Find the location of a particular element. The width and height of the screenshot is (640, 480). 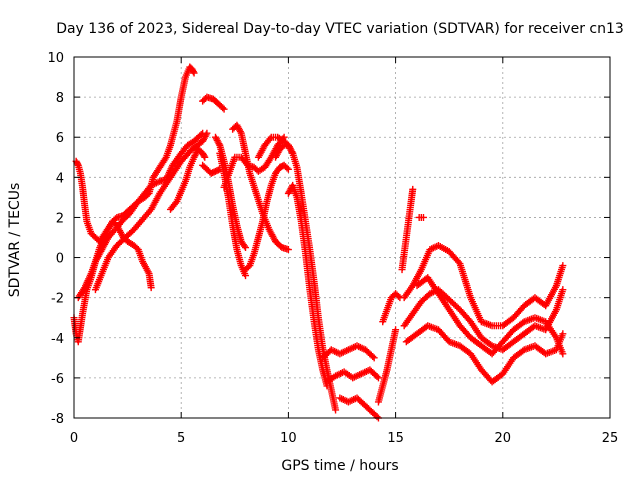

y-tick-label: -6 is located at coordinates (57, 379).